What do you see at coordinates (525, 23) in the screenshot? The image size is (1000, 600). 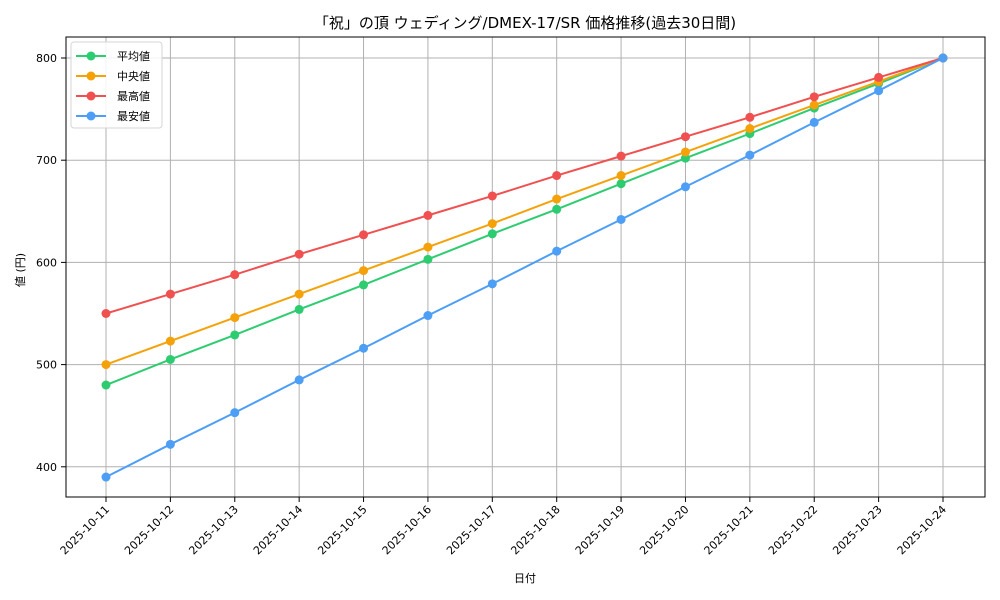 I see `chart-title: 「祝」の頂 ウェディング/DMEX-17/SR 価格推移(過去30日間)` at bounding box center [525, 23].